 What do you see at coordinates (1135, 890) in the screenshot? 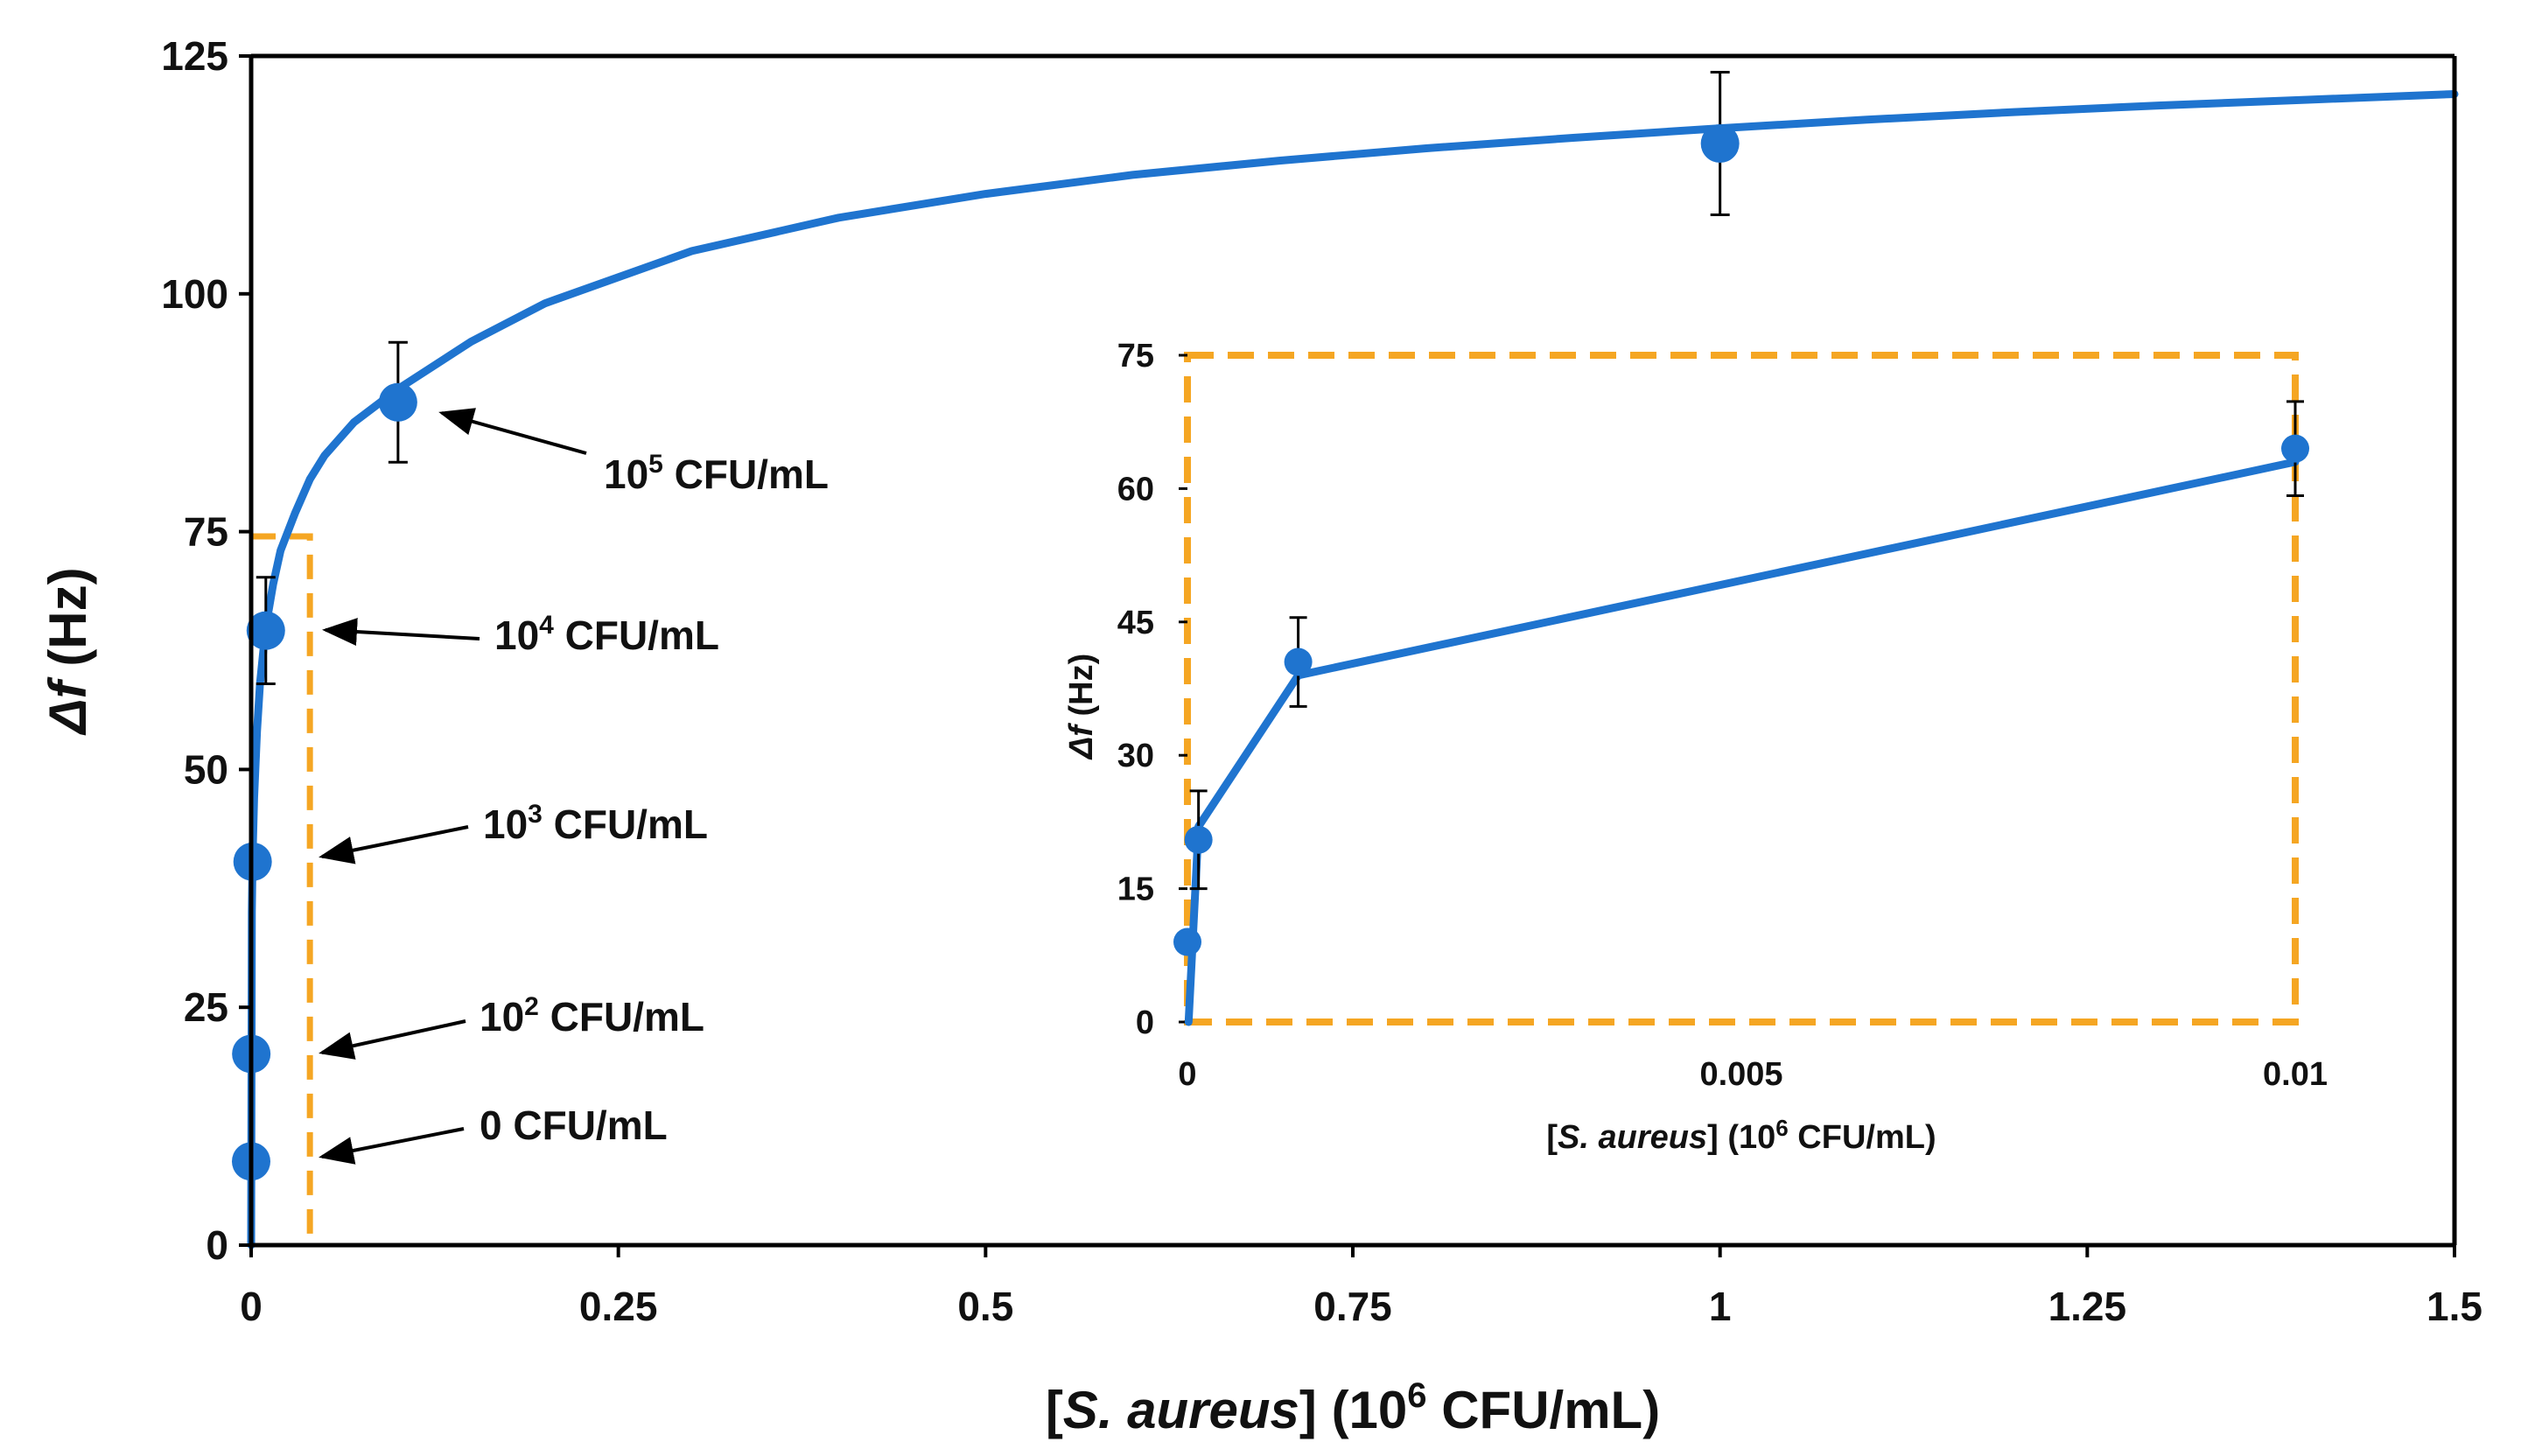
I see `inset-y-tick-label: 15` at bounding box center [1135, 890].